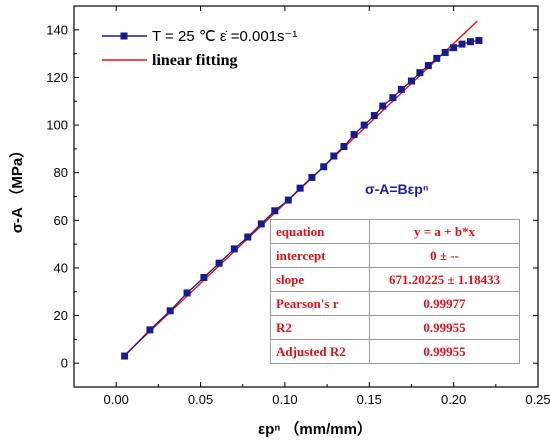 The height and width of the screenshot is (447, 550). I want to click on y-axis-label: σ-A （MPa）, so click(17, 188).